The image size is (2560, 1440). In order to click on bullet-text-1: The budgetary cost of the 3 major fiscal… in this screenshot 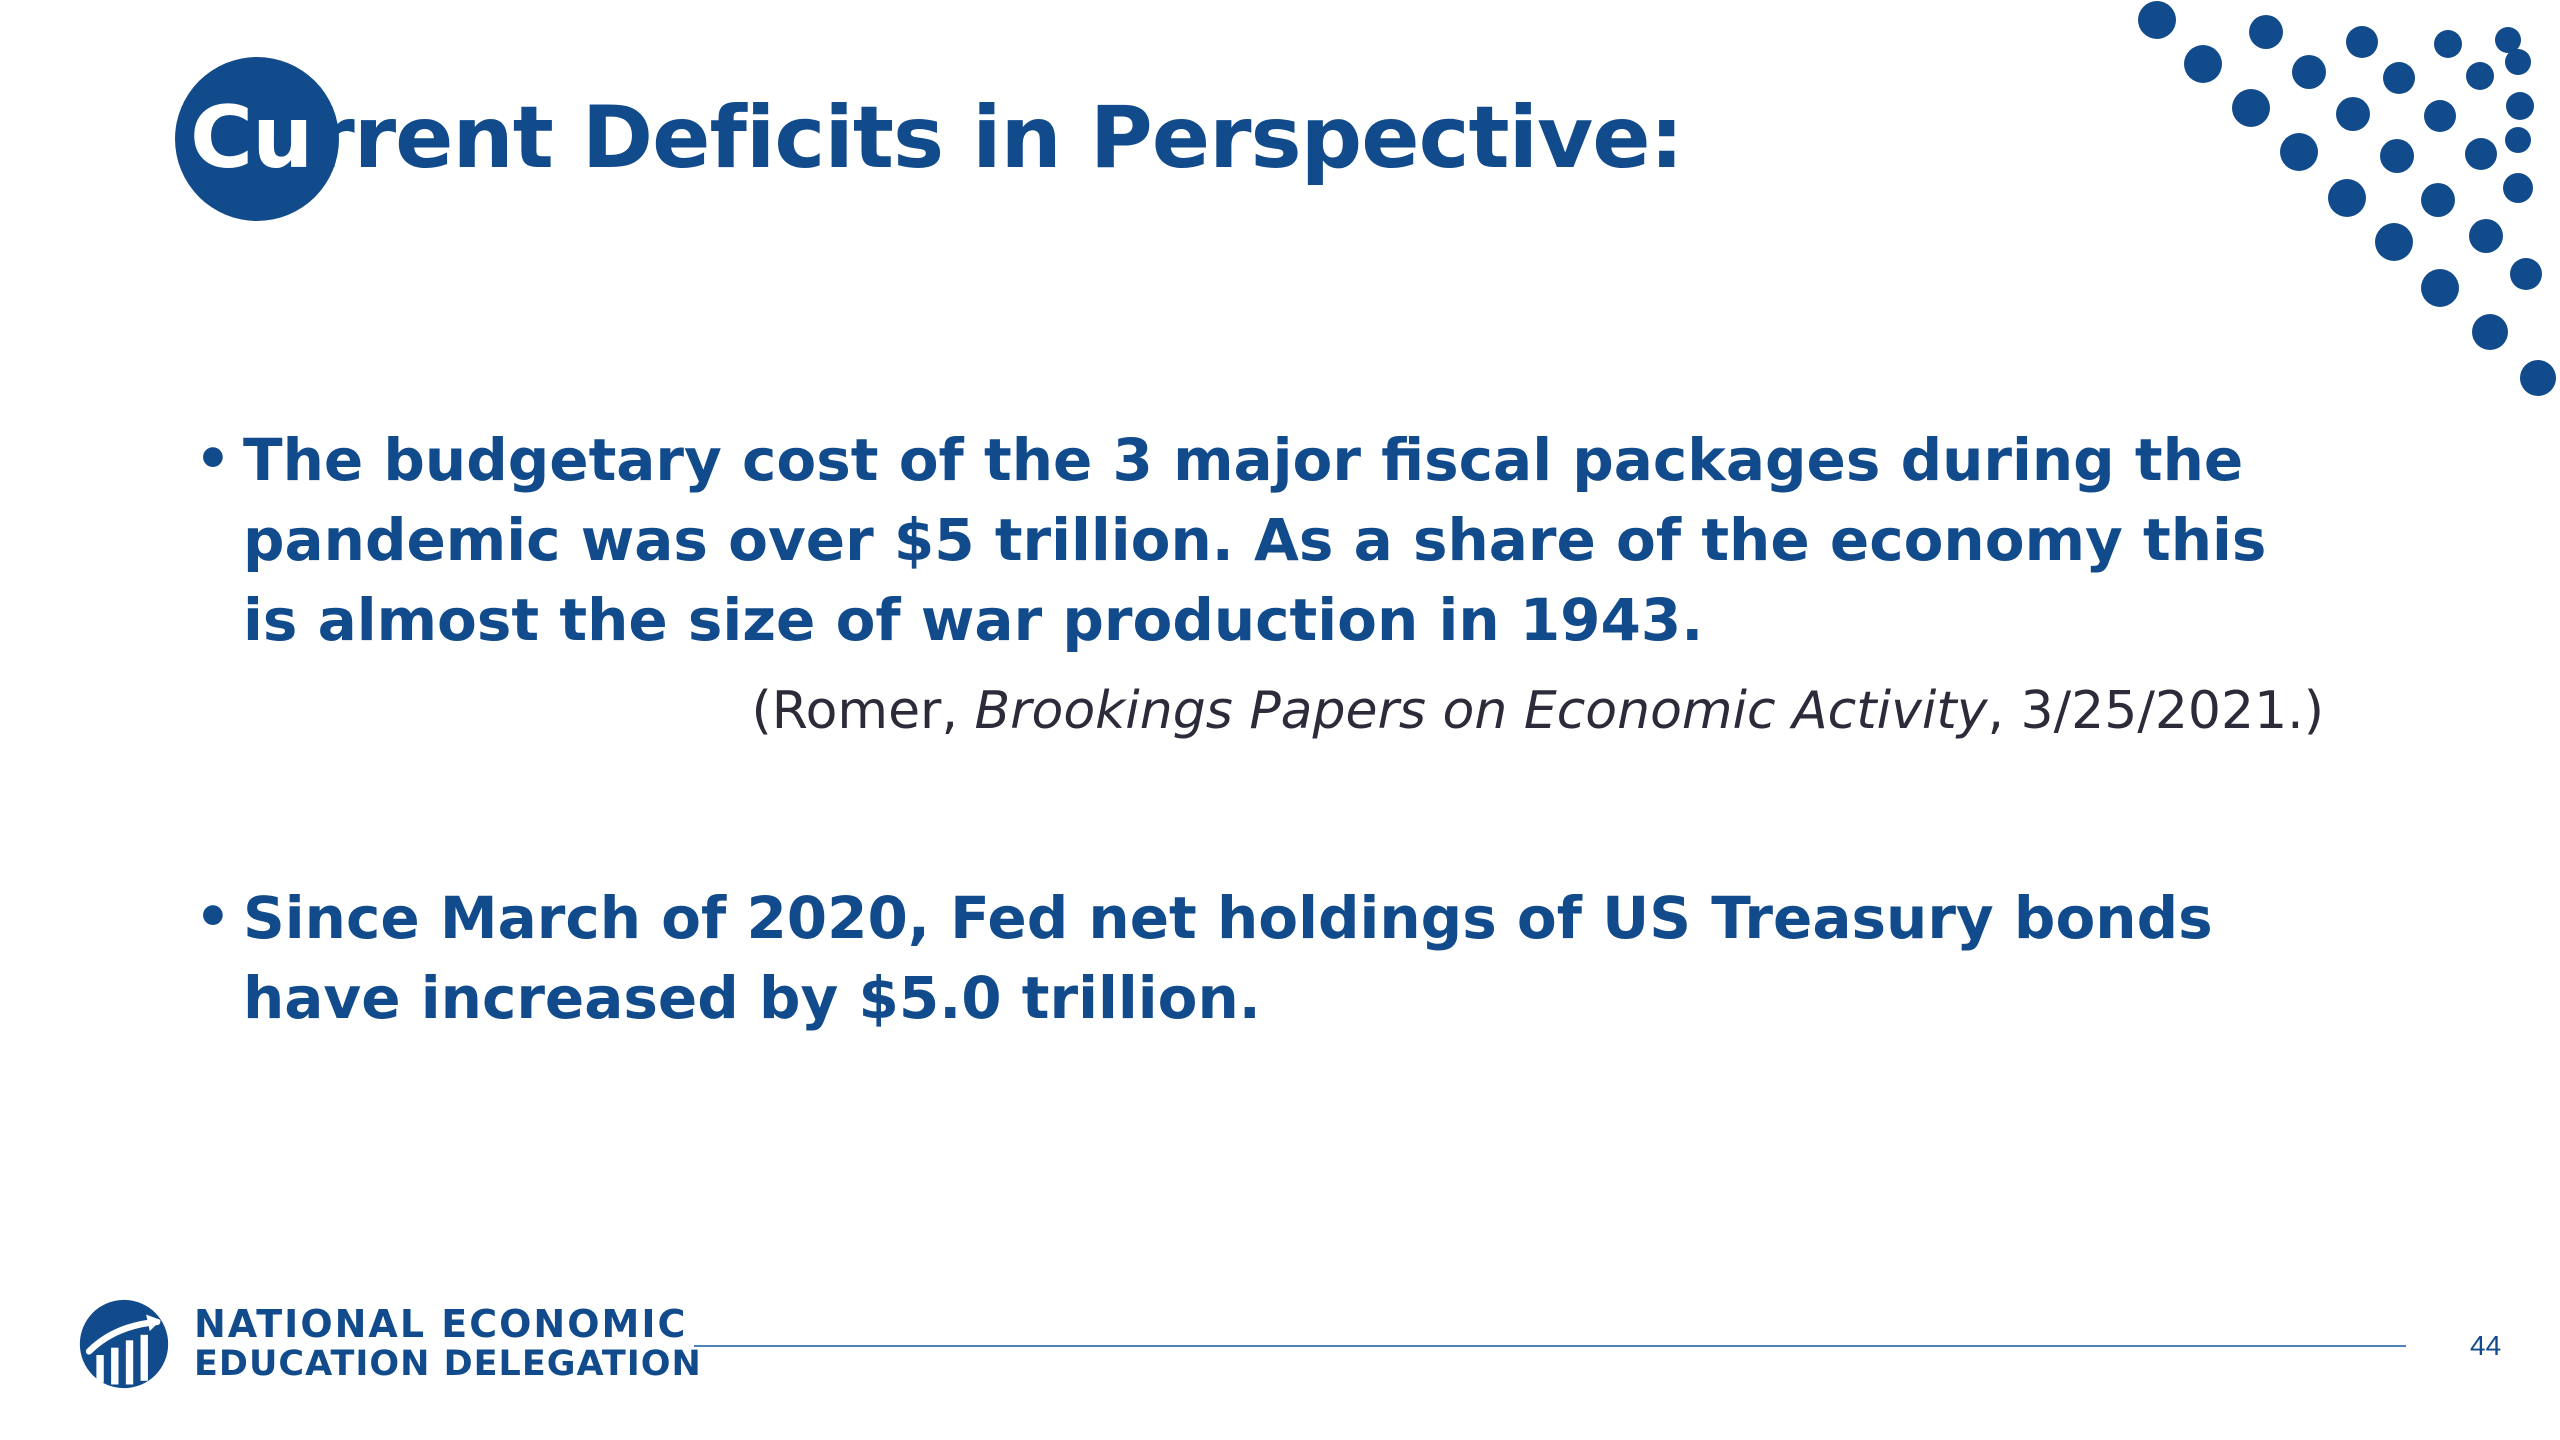, I will do `click(1255, 540)`.